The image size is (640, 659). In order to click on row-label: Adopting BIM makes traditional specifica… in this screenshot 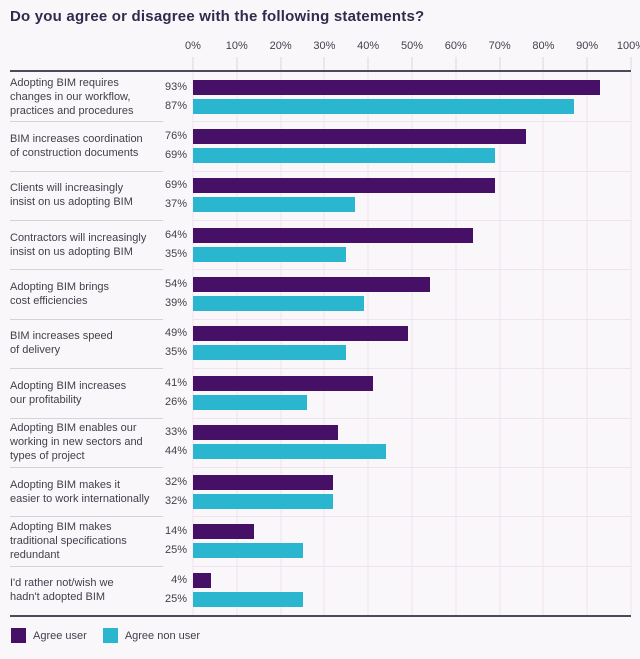, I will do `click(68, 540)`.